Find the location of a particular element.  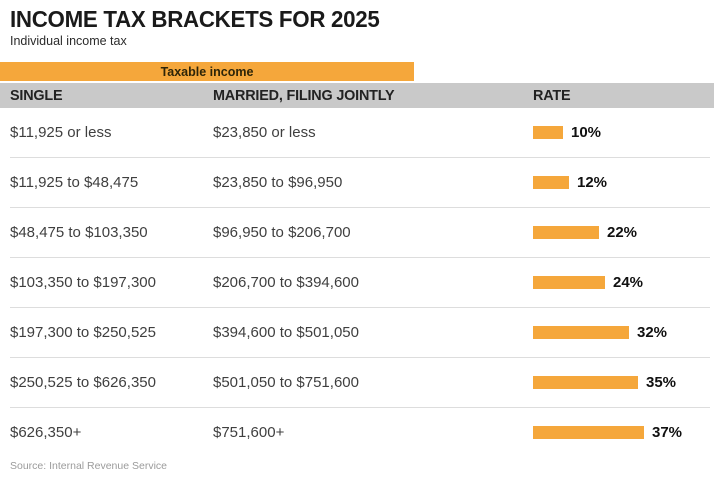

column-header-married: MARRIED, FILING JOINTLY is located at coordinates (304, 95).